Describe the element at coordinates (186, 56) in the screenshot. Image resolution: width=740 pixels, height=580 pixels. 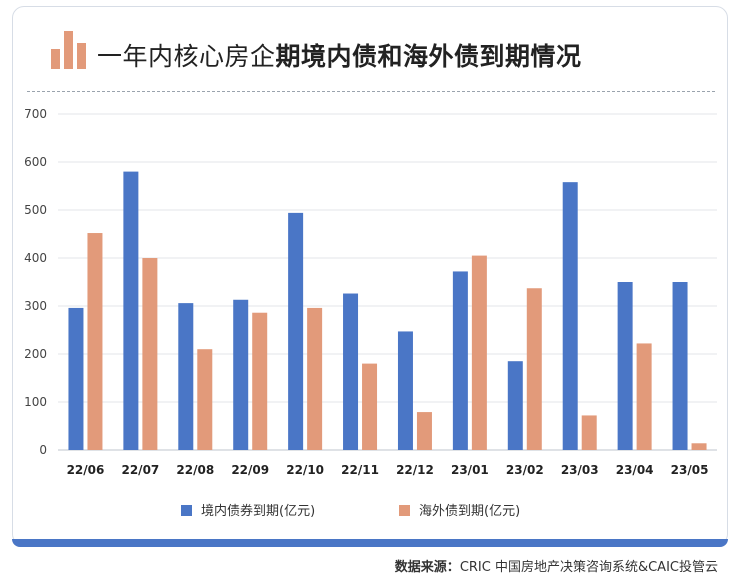
I see `chart-title-light: 一年内核心房企` at that location.